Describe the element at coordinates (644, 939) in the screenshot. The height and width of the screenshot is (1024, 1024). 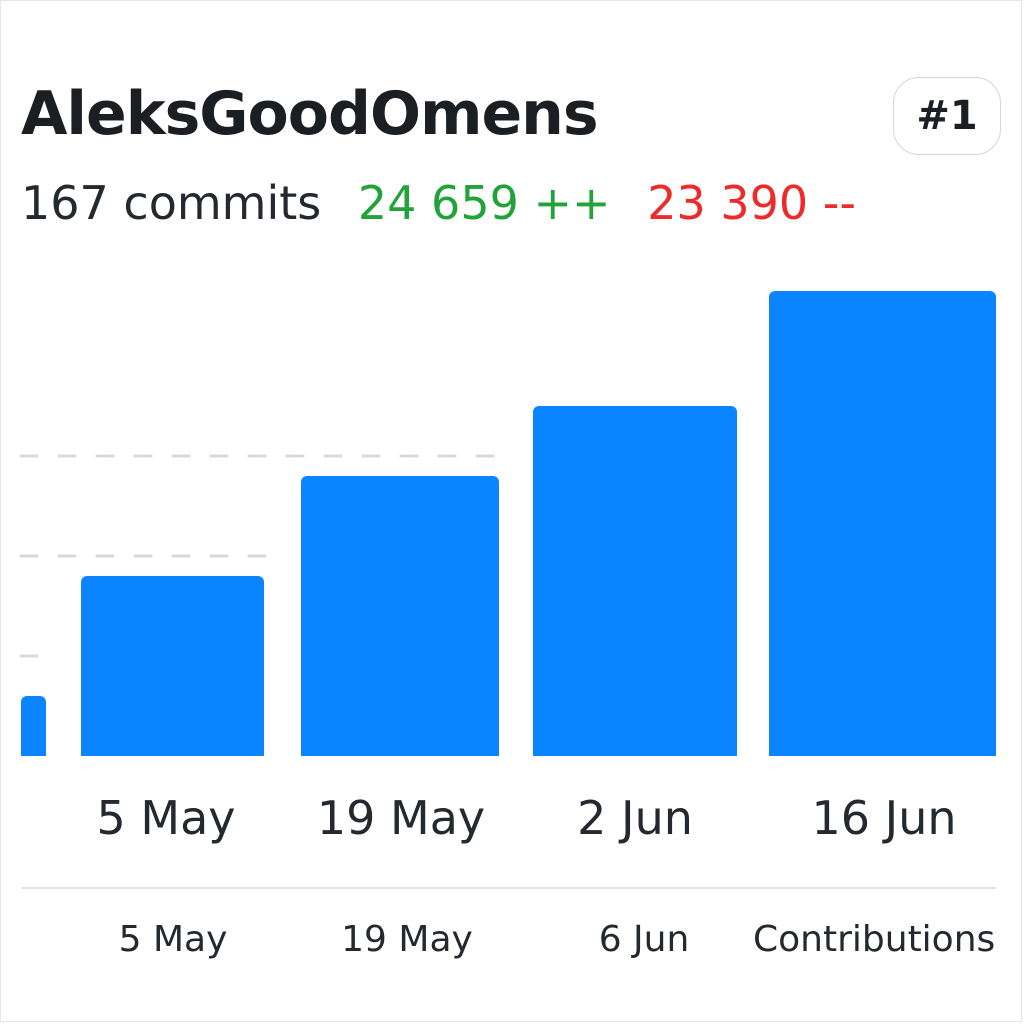
I see `x-tick-lower-3: 6 Jun` at that location.